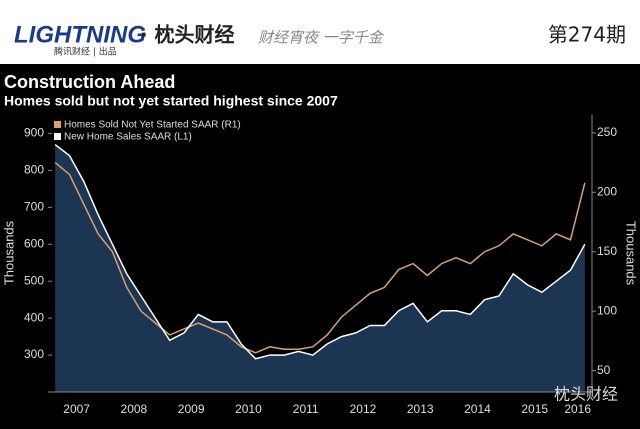  Describe the element at coordinates (34, 317) in the screenshot. I see `y-tick-label: 400` at that location.